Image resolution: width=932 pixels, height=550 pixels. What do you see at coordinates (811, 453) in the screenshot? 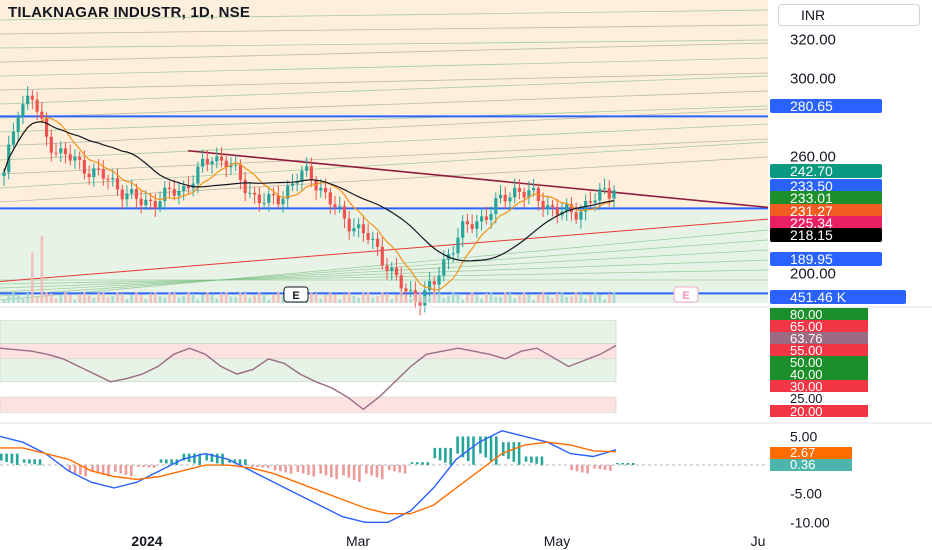
I see `macd-value-label-bg` at bounding box center [811, 453].